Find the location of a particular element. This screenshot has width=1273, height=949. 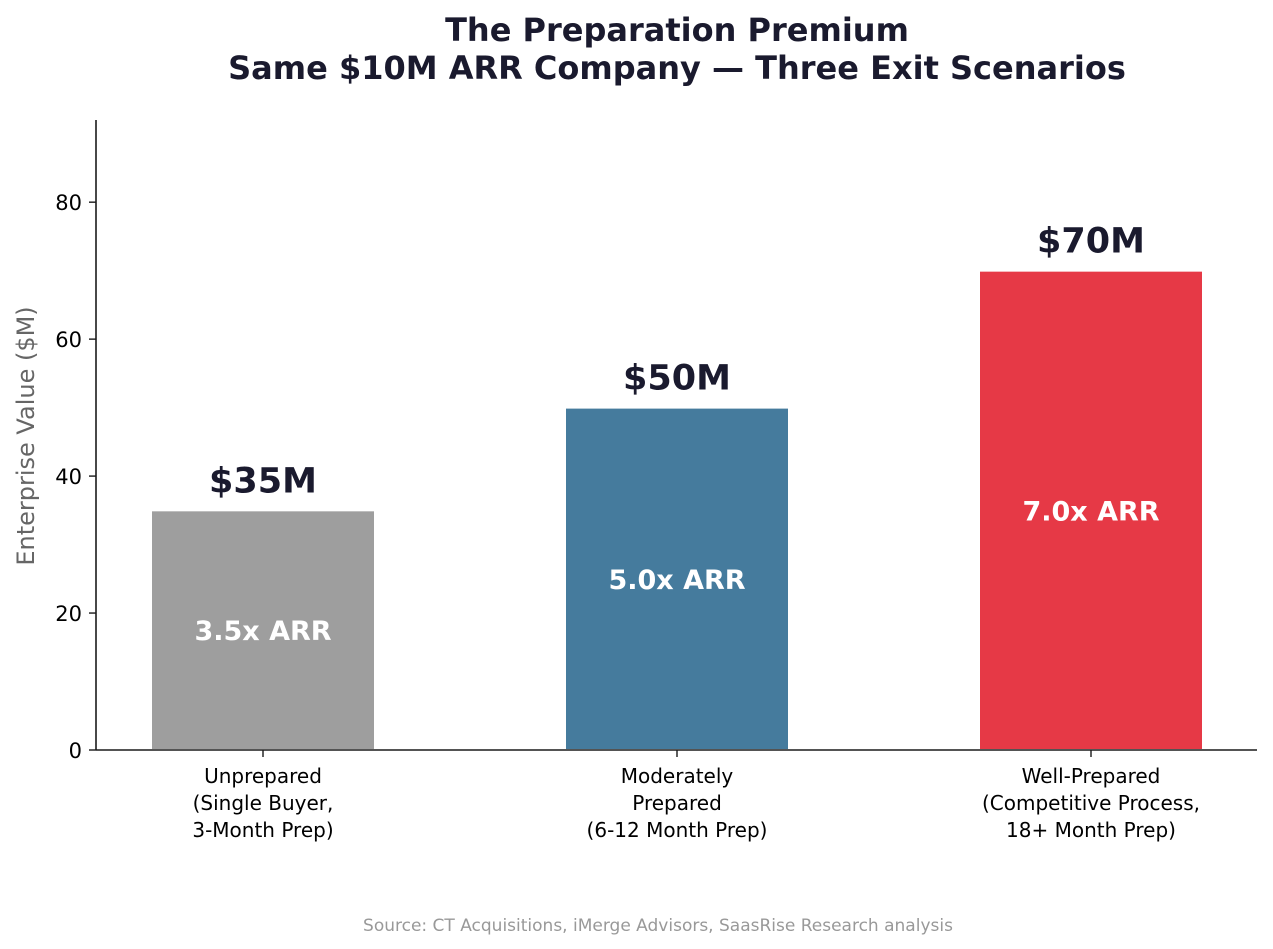

y-tick-label: 60 is located at coordinates (68, 340).